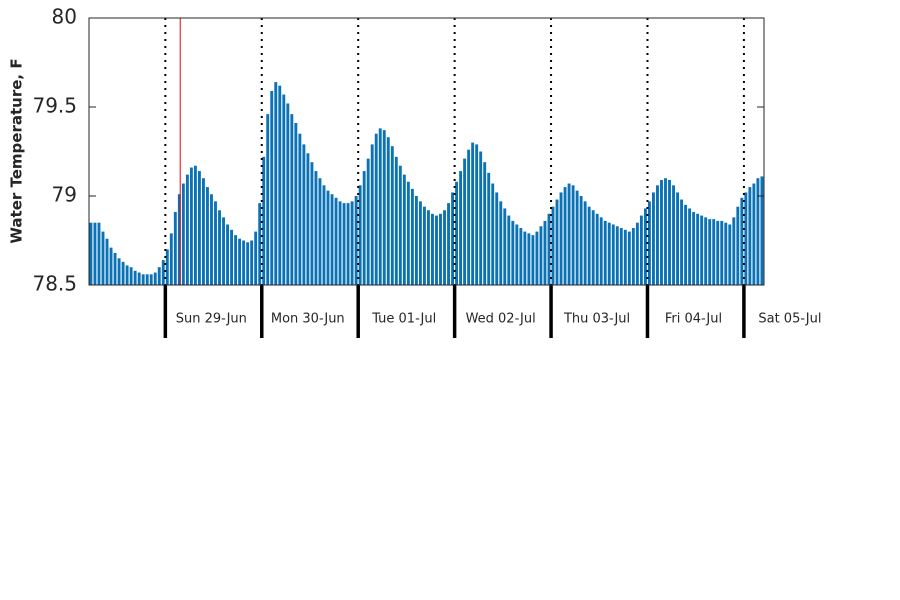 The image size is (900, 600). Describe the element at coordinates (789, 319) in the screenshot. I see `x-tick-label: Sat 05-Jul` at that location.